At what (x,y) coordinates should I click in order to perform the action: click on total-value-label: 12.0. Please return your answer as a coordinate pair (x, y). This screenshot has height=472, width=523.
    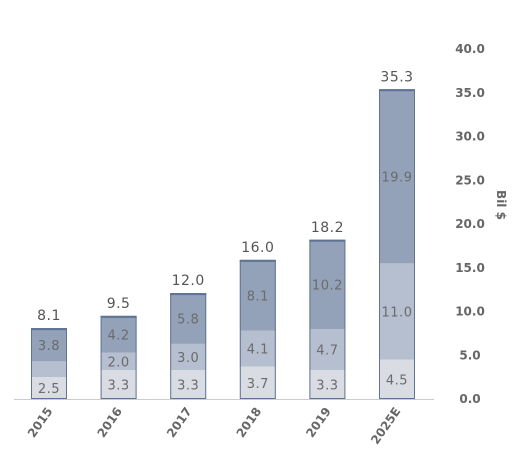
    Looking at the image, I should click on (188, 281).